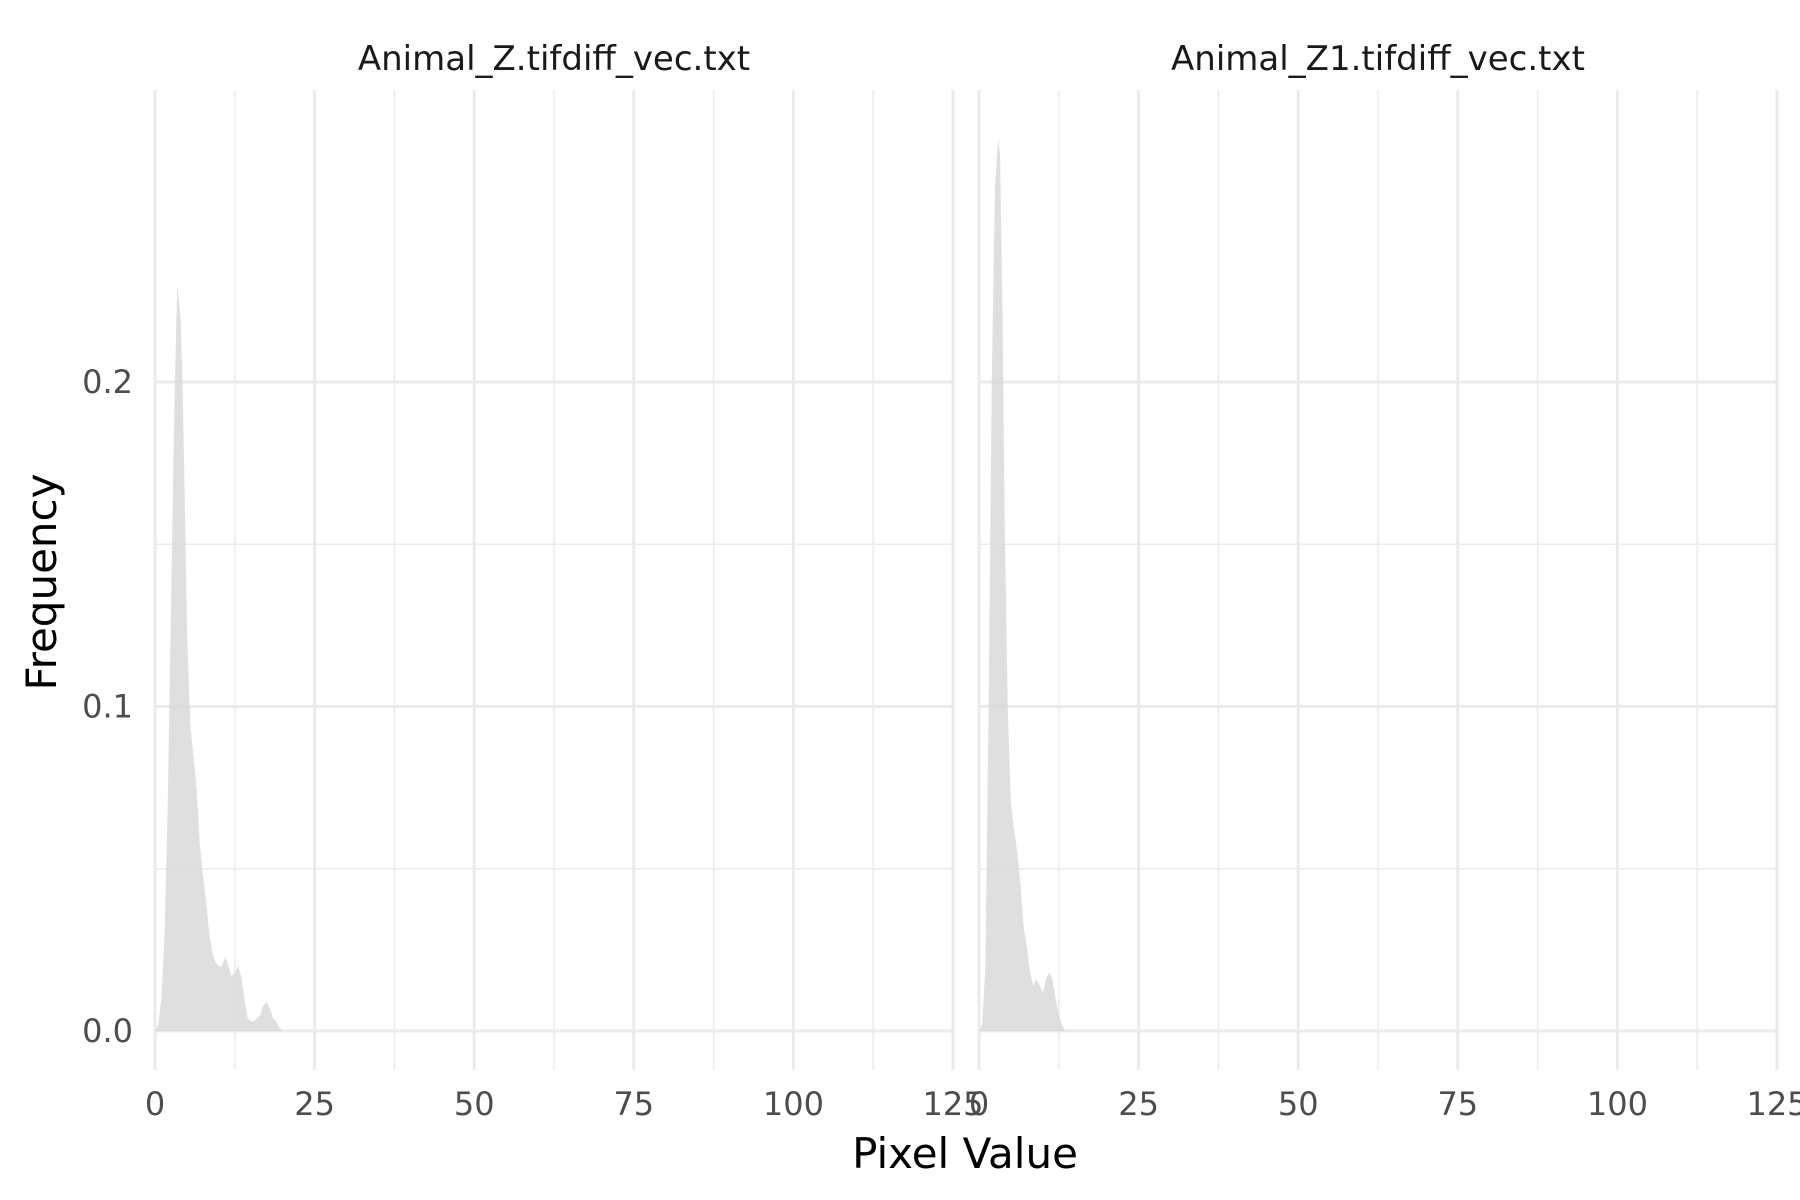 The width and height of the screenshot is (1800, 1200). I want to click on y-axis: 0.0 0.1 0.2, so click(107, 706).